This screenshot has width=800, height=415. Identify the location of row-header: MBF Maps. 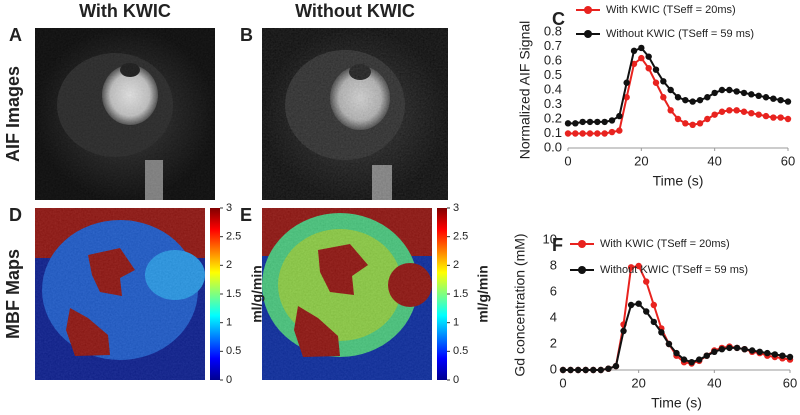
(13, 294).